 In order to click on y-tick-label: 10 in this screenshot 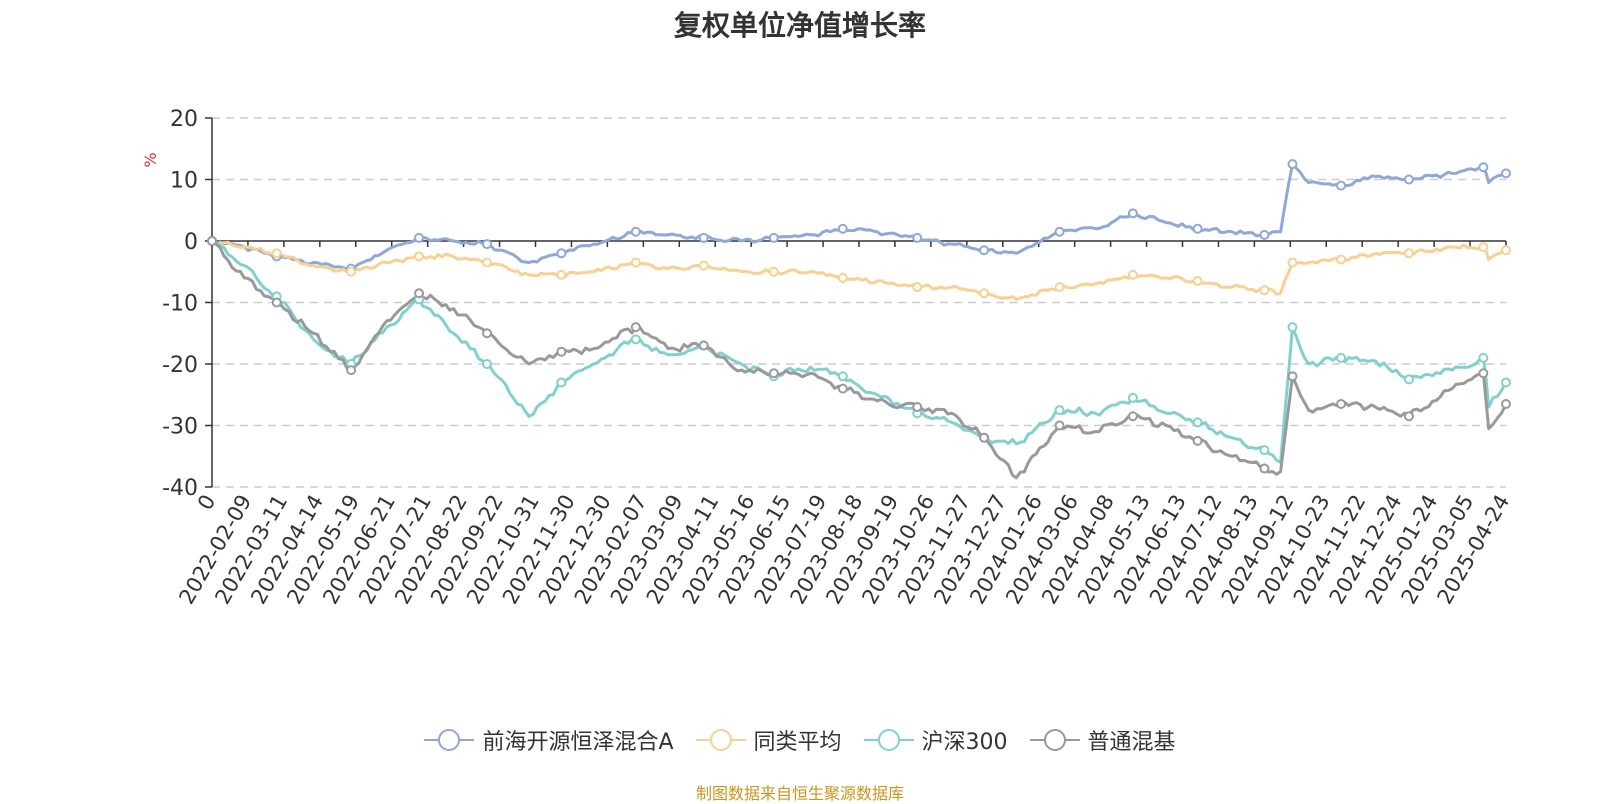, I will do `click(184, 181)`.